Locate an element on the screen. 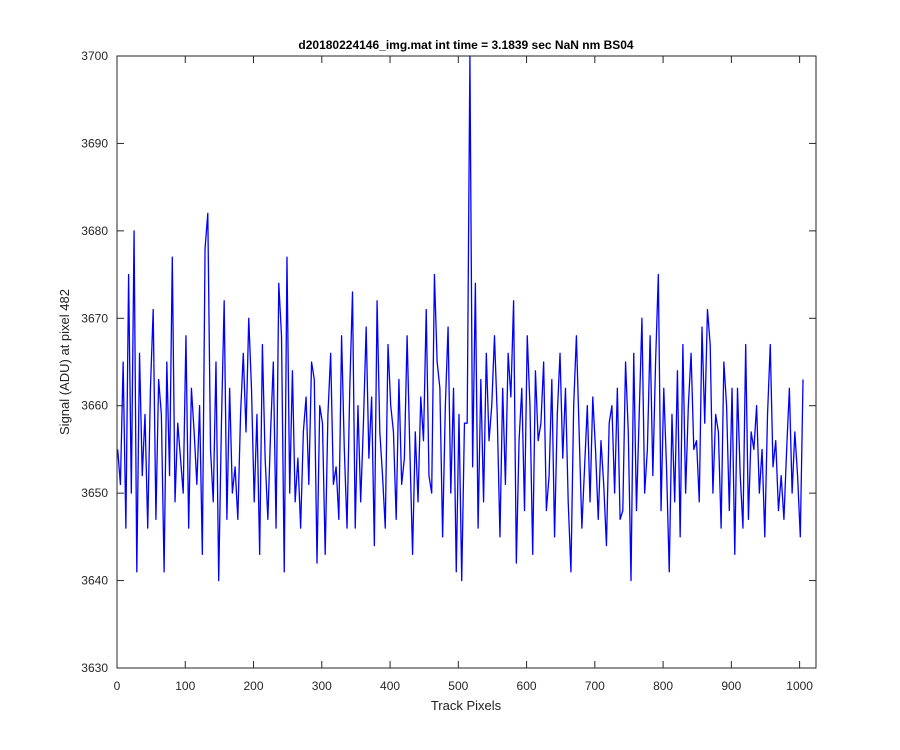 Image resolution: width=900 pixels, height=750 pixels. y-tick-label: 3630 is located at coordinates (94, 668).